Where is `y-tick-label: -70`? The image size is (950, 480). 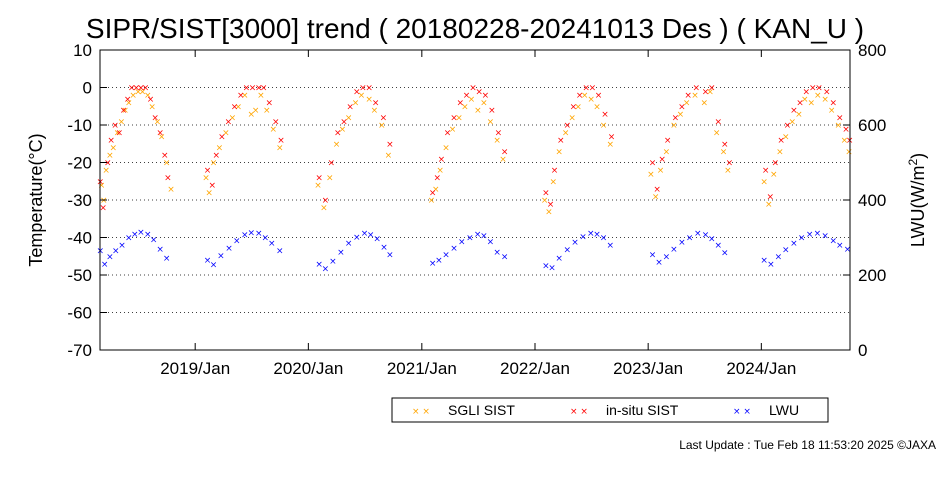
y-tick-label: -70 is located at coordinates (79, 350).